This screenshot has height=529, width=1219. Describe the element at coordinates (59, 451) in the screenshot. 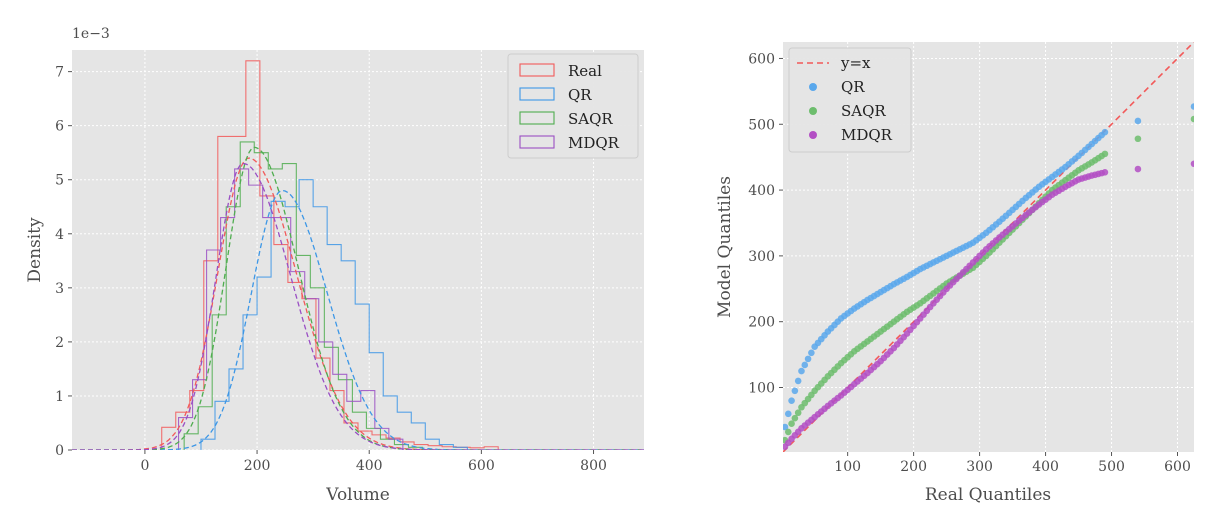

I see `histogram-y-tick-label: 0` at that location.